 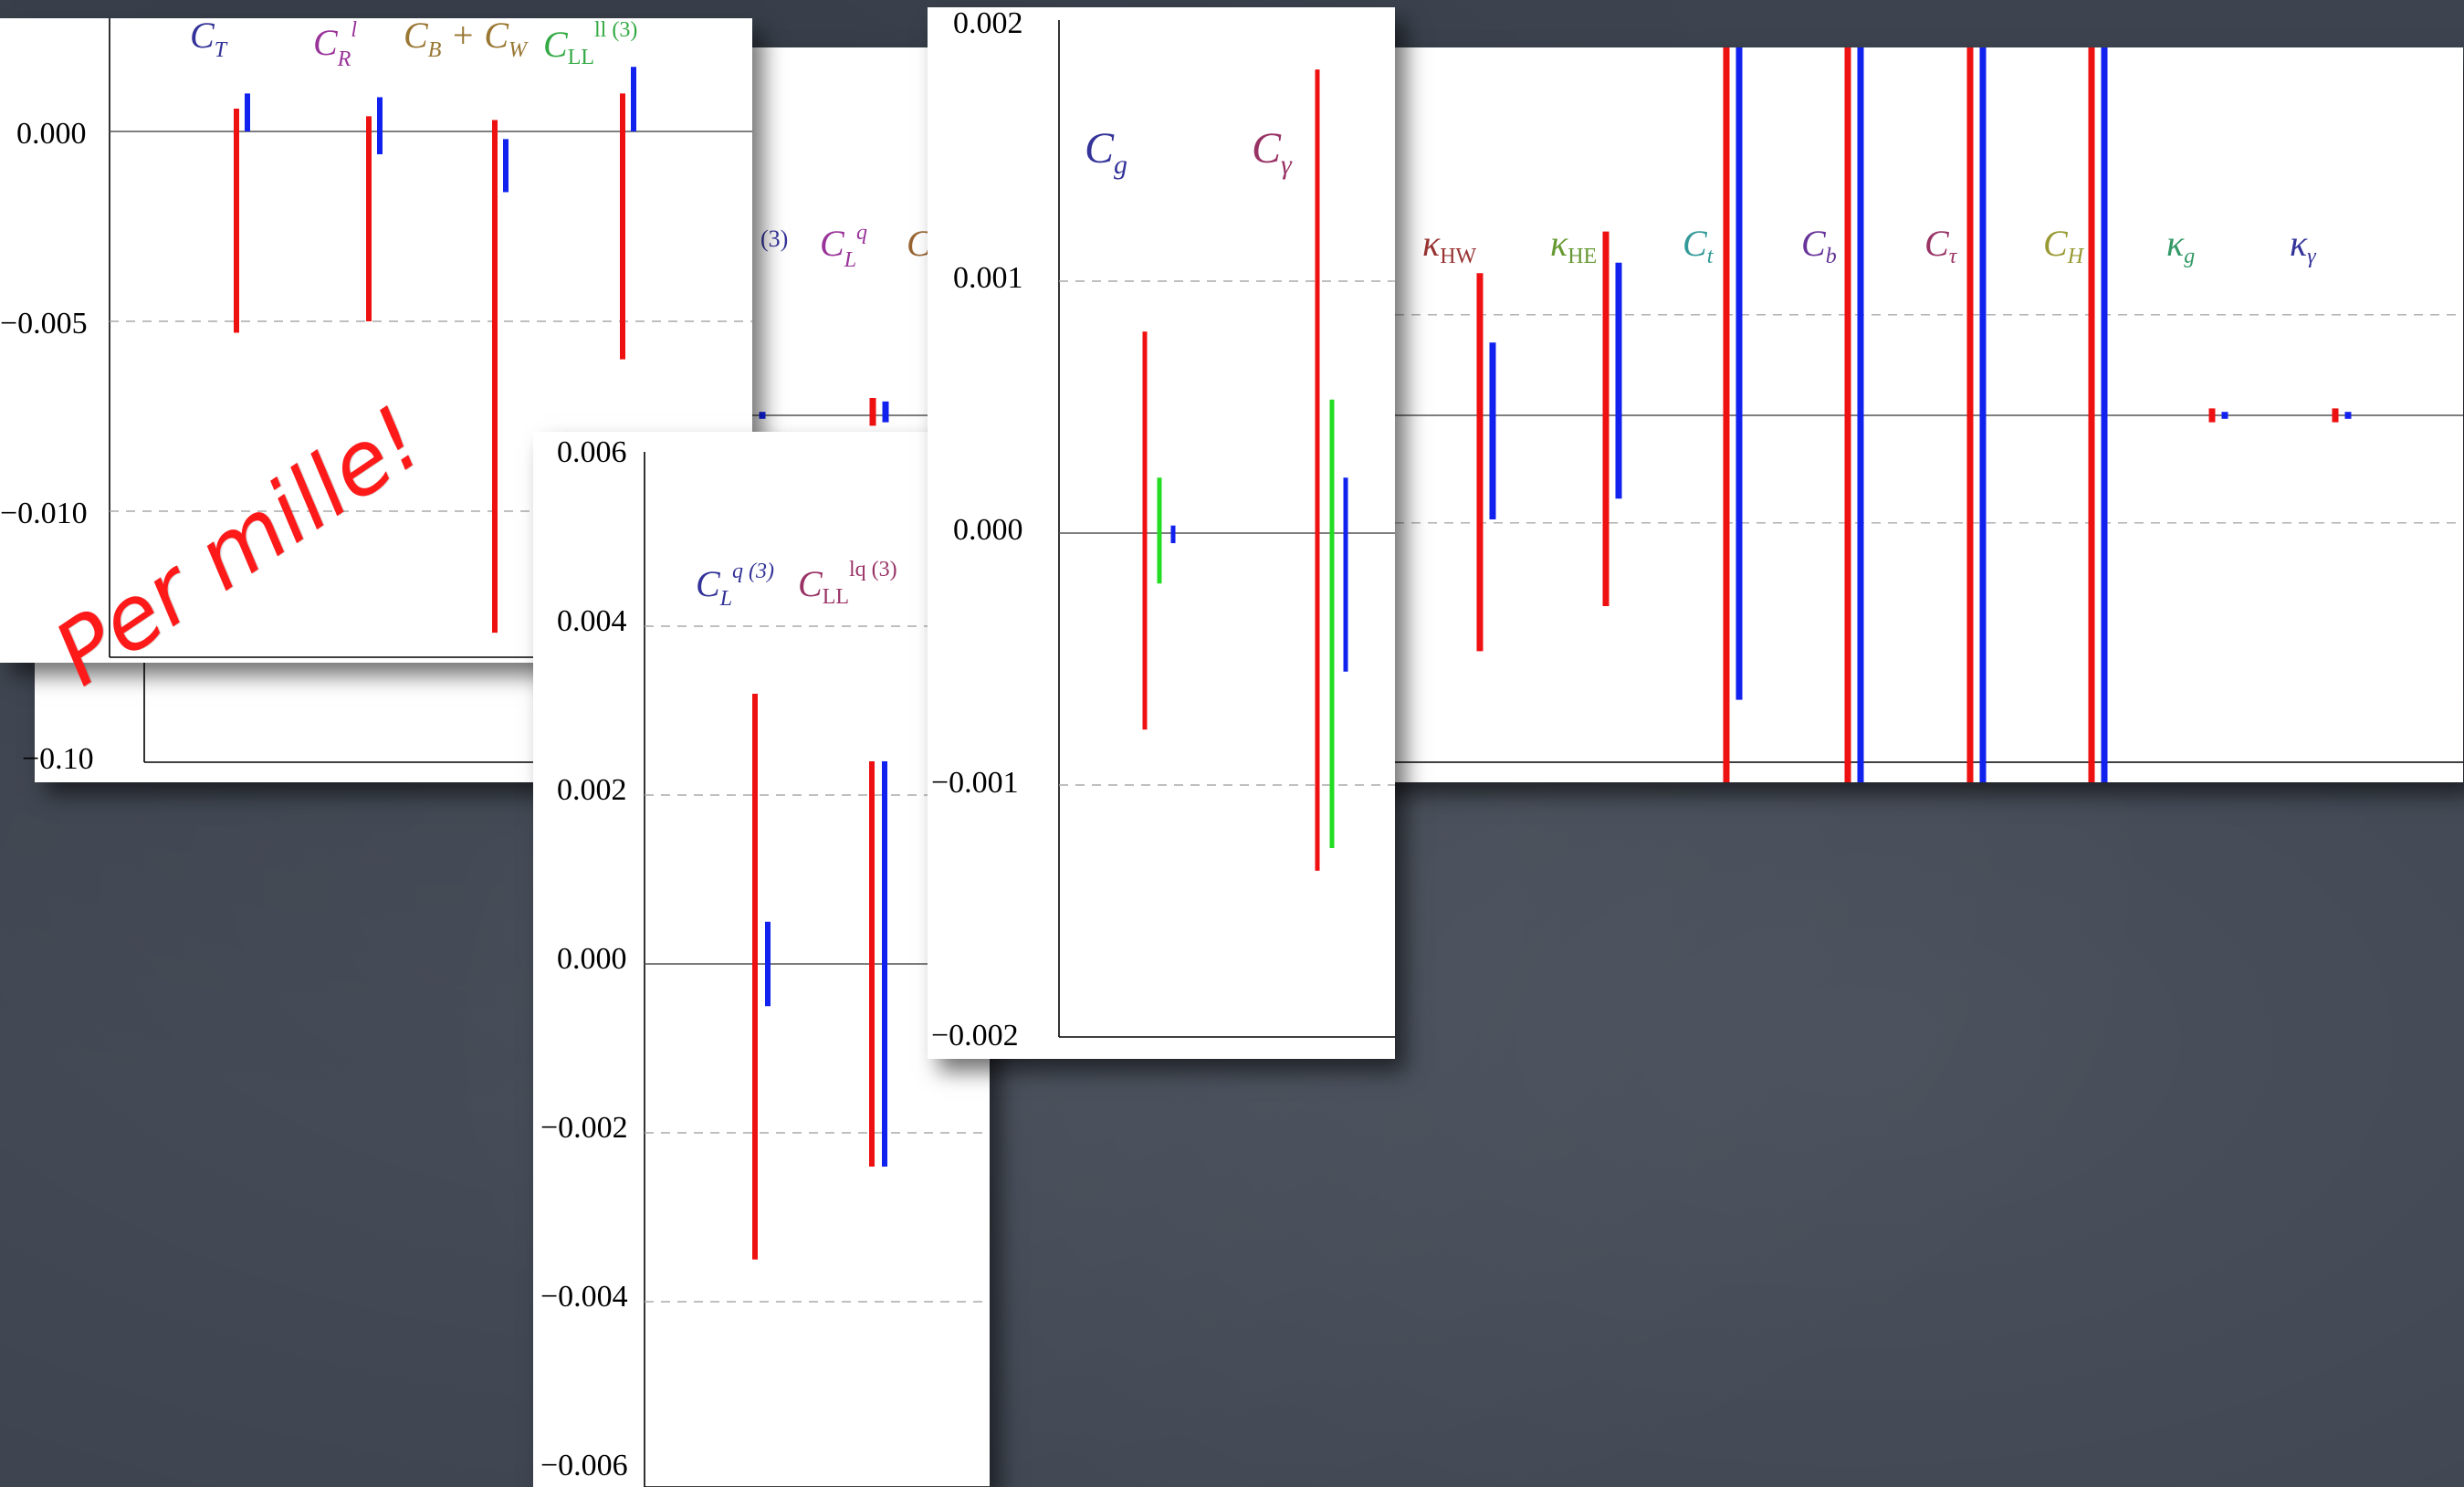 I want to click on series-label: CLLlq (3), so click(x=848, y=583).